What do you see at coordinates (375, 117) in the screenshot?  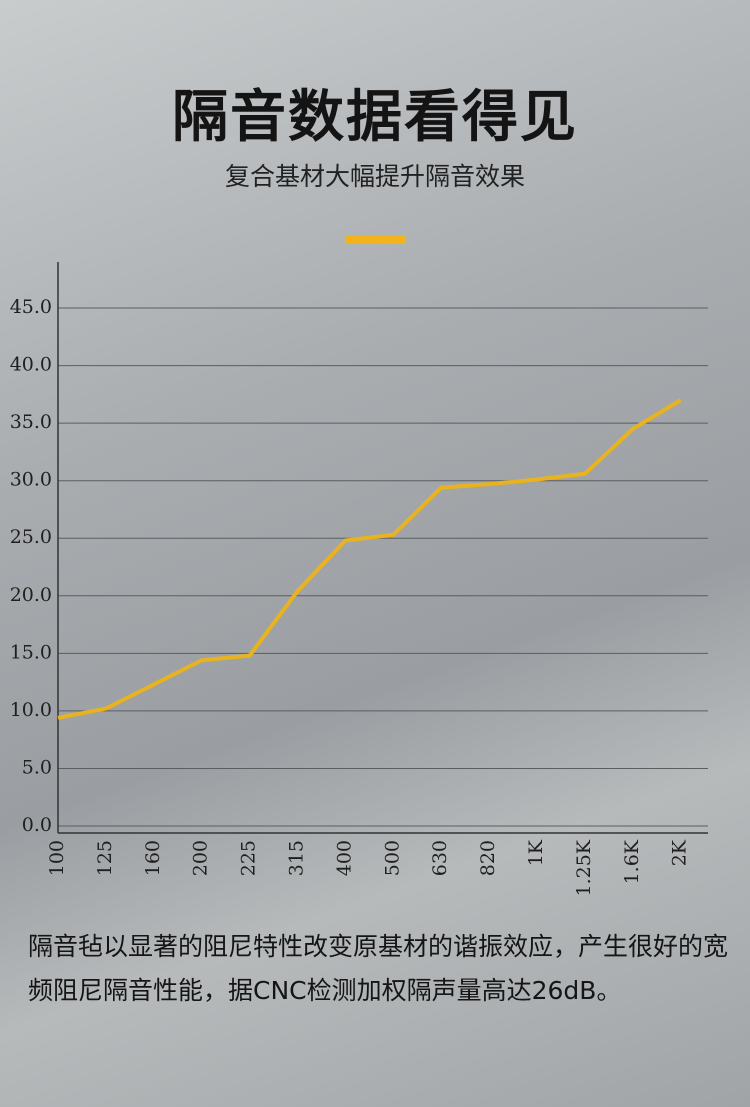 I see `title: 隔音数据看得见` at bounding box center [375, 117].